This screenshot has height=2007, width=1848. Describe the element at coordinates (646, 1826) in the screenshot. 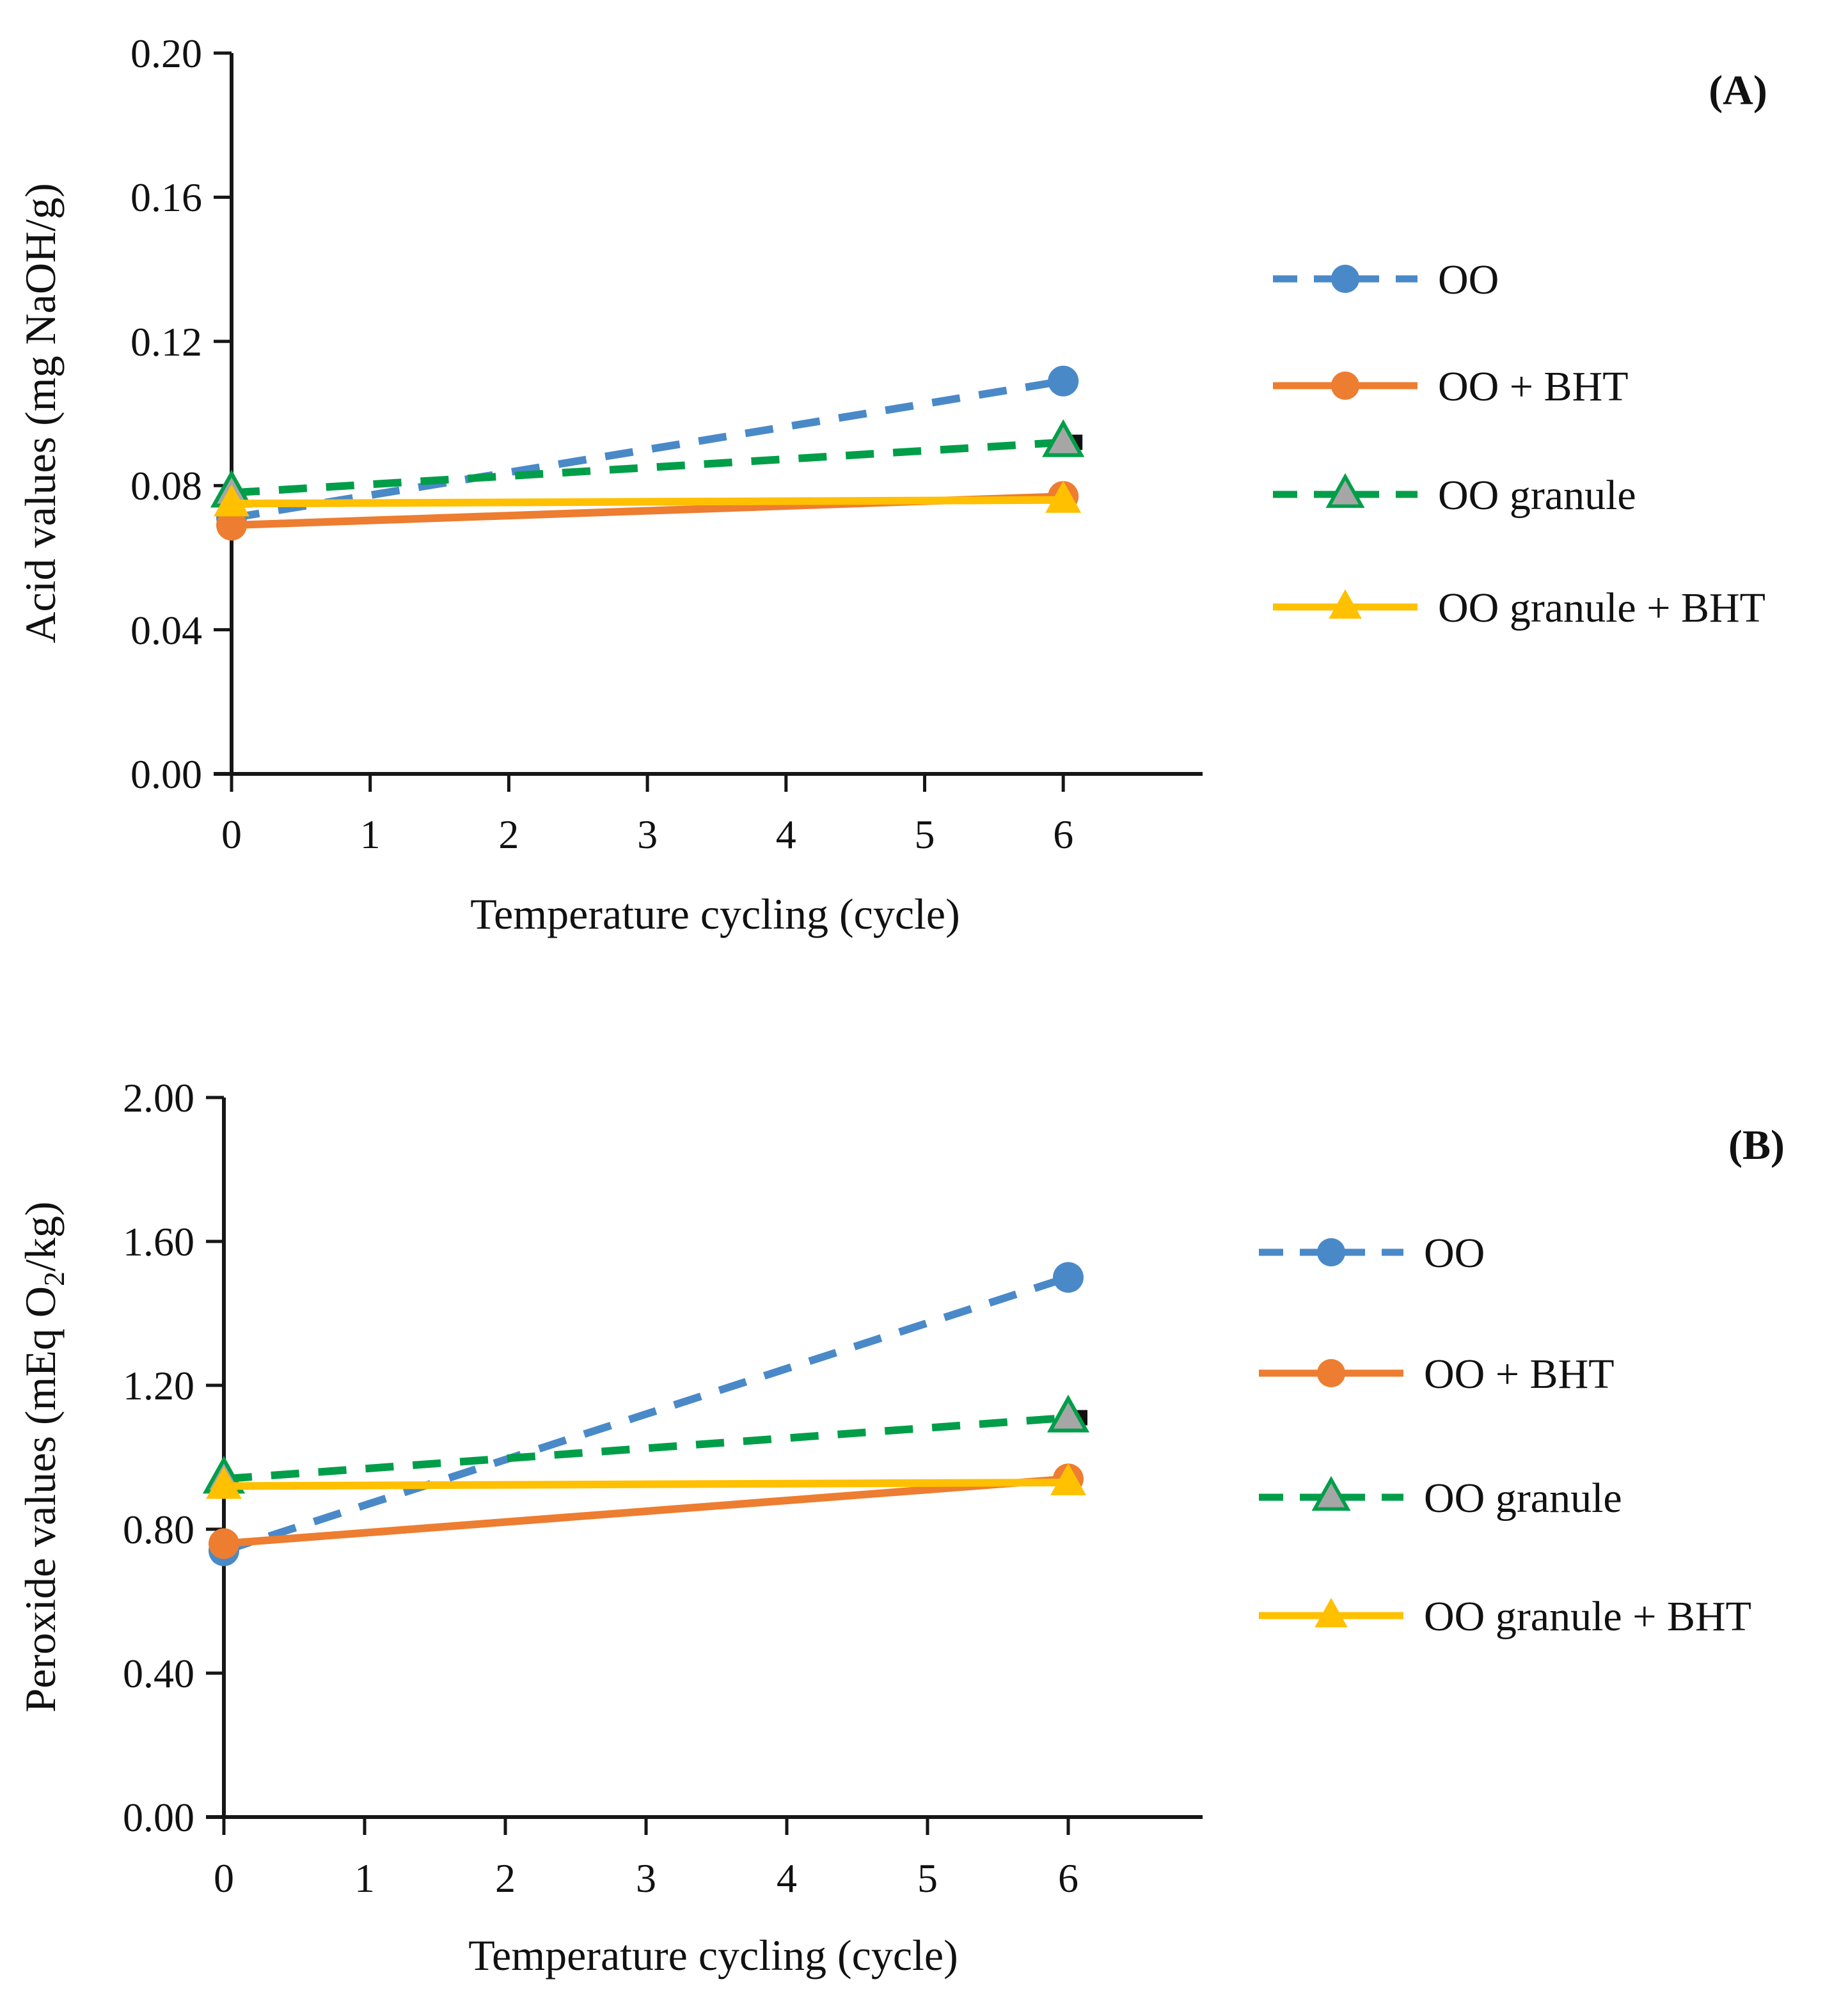

I see `panel-b-x-ticks` at that location.